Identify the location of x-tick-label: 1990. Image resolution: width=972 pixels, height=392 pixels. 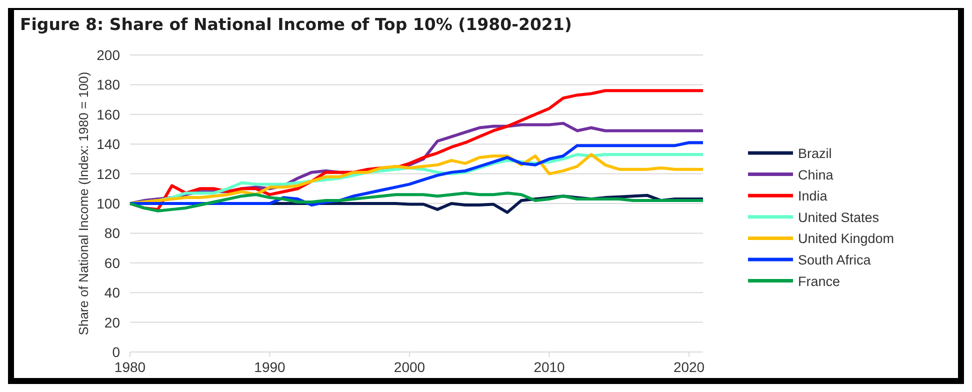
(270, 367).